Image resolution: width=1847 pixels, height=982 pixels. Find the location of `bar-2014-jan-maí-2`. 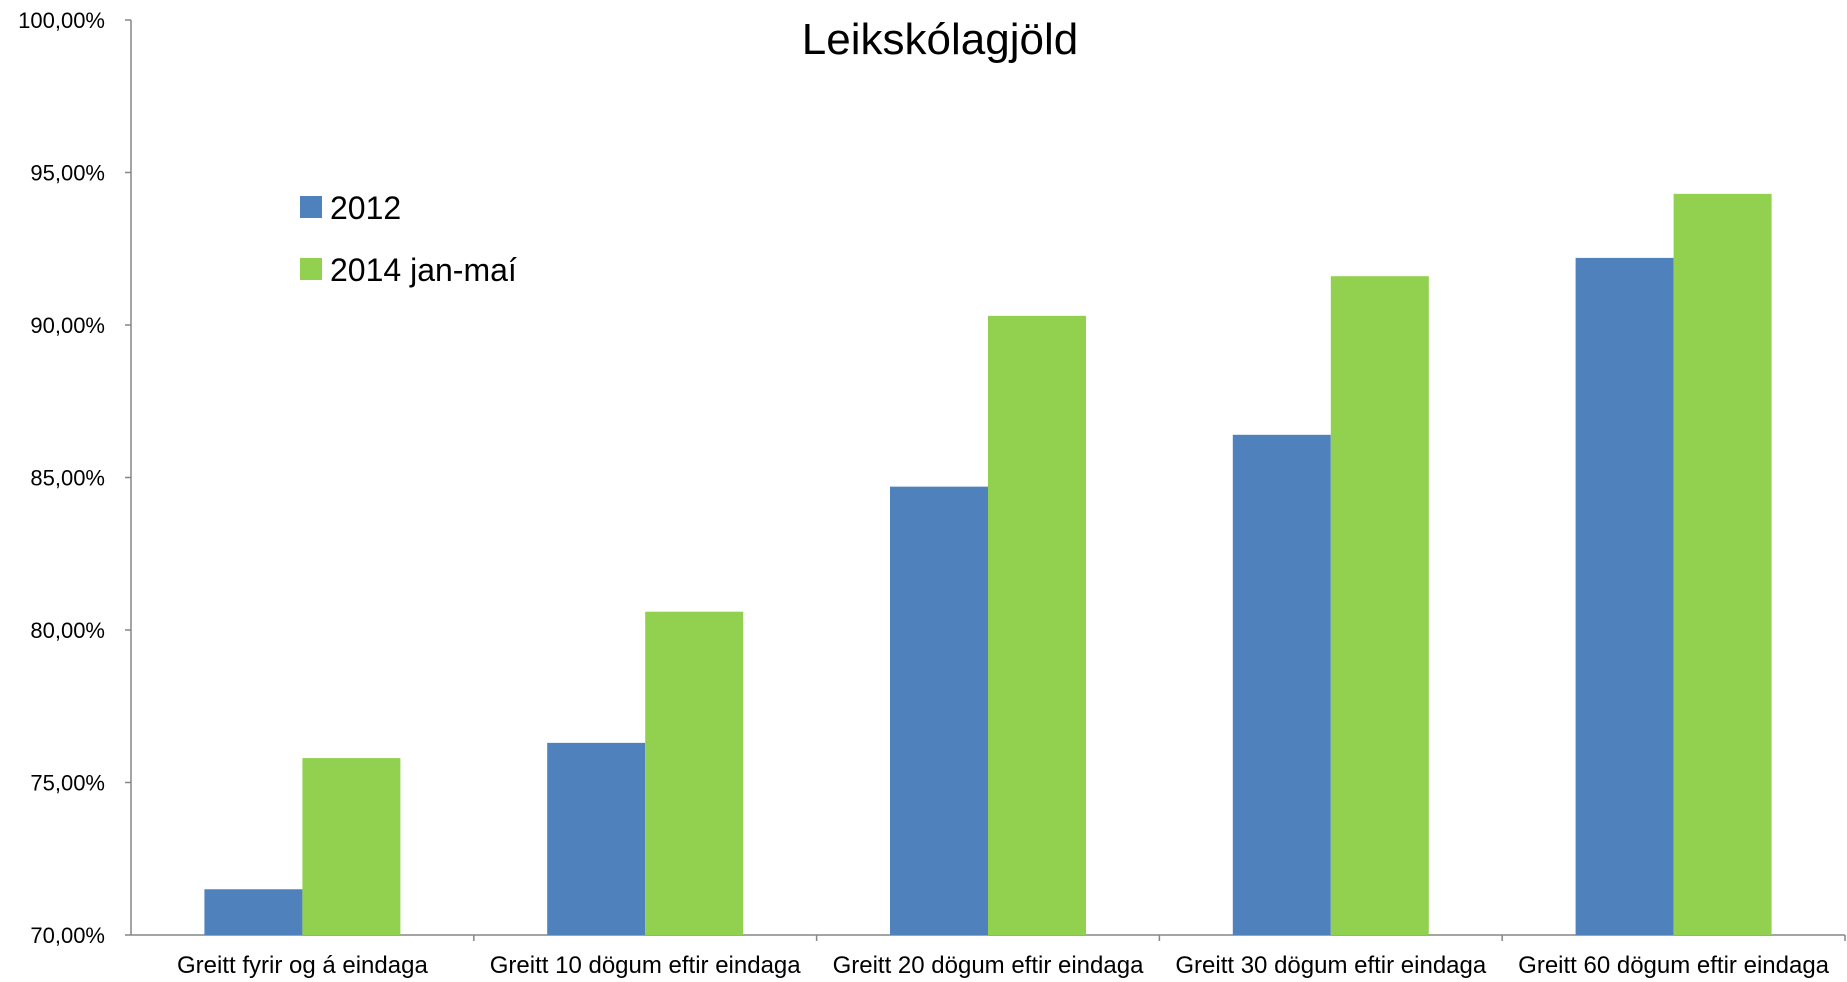

bar-2014-jan-maí-2 is located at coordinates (1037, 625).